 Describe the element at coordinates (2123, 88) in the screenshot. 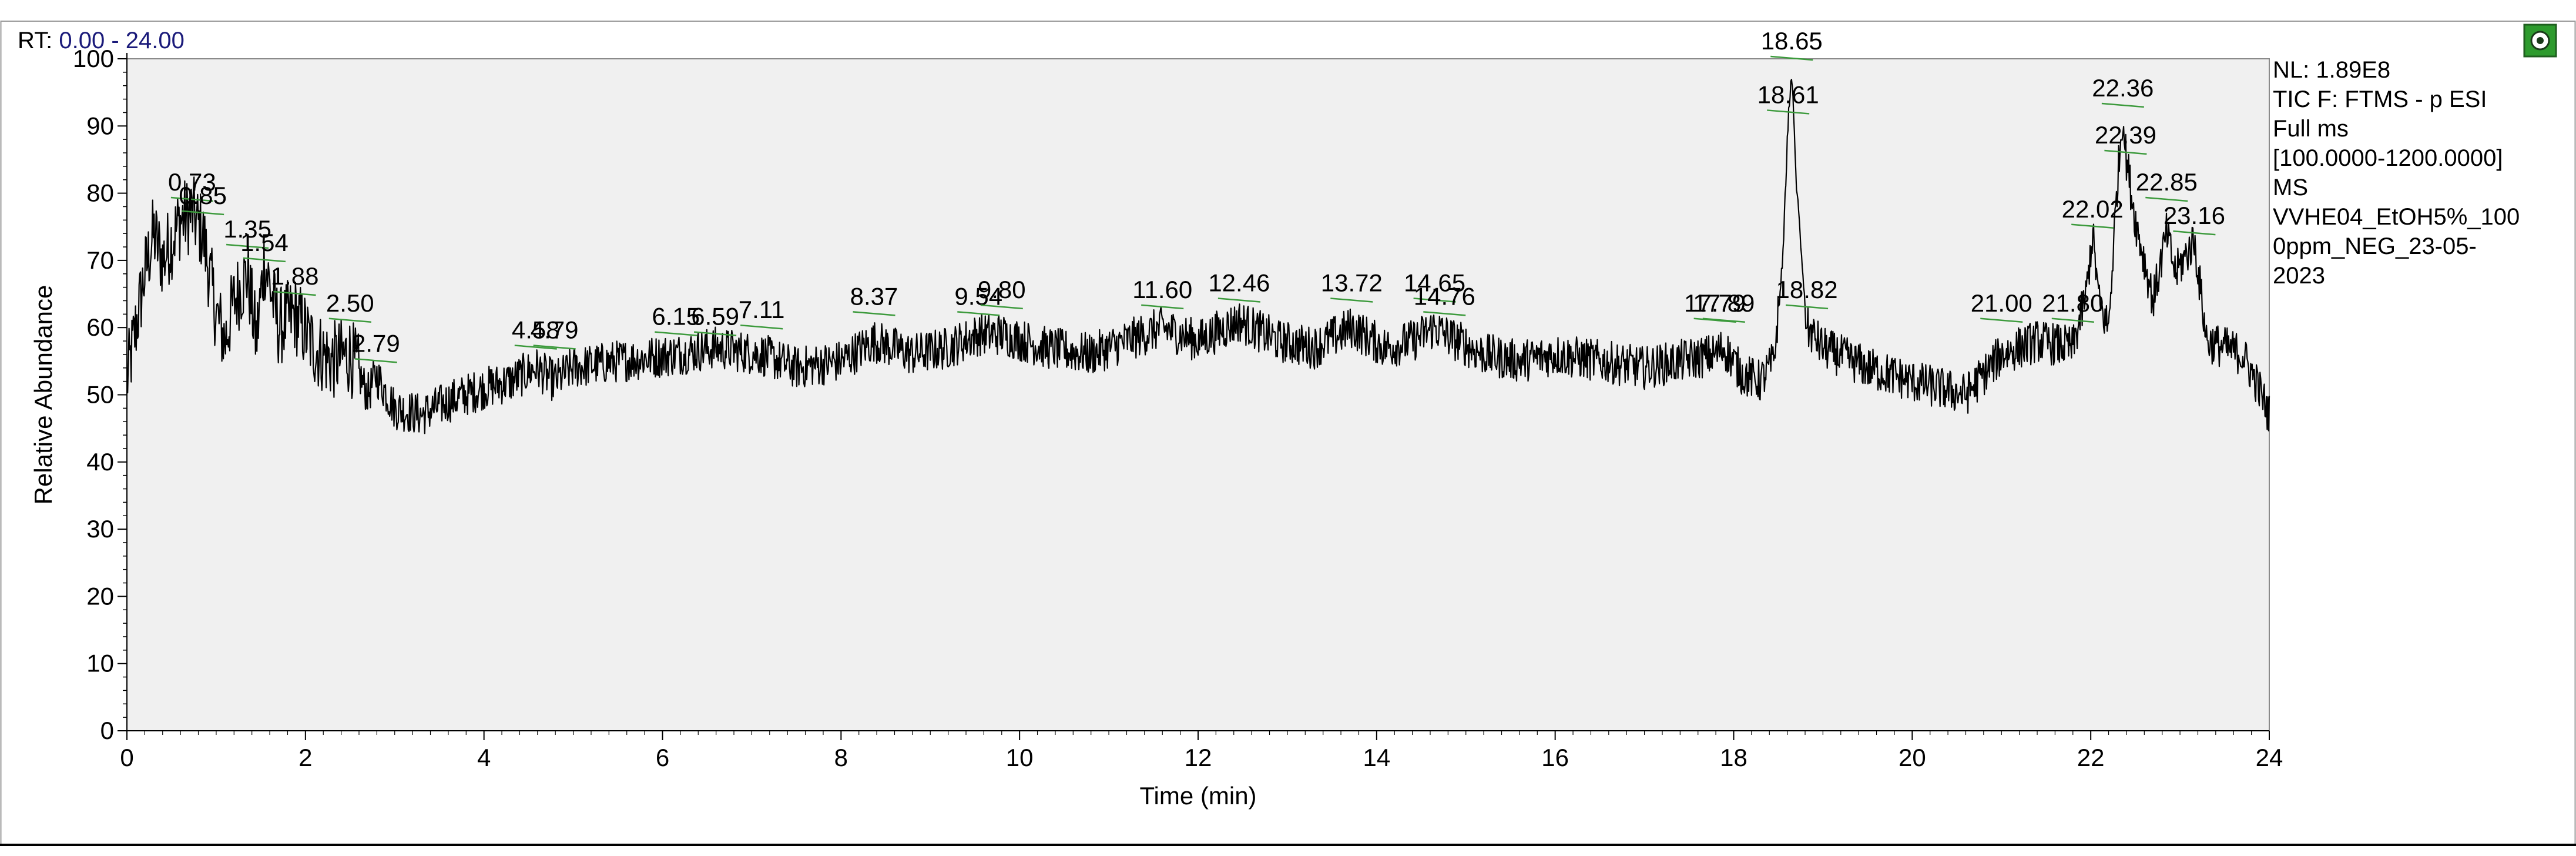

I see `peak-label: 22.36` at that location.